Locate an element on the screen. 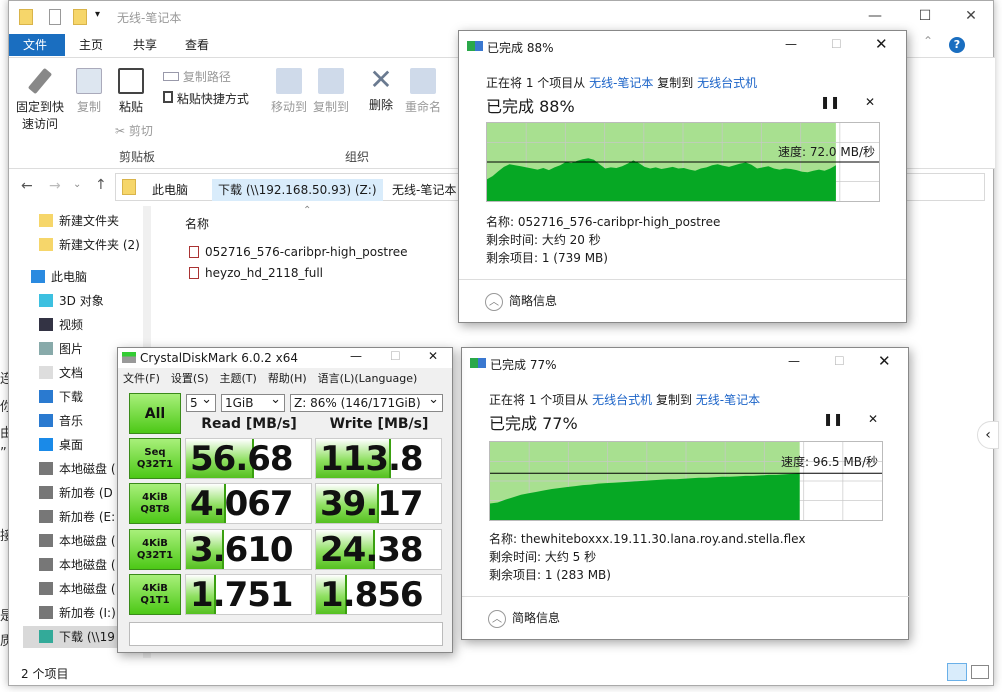 The height and width of the screenshot is (692, 1002). window-title: 无线-笔记本 is located at coordinates (149, 18).